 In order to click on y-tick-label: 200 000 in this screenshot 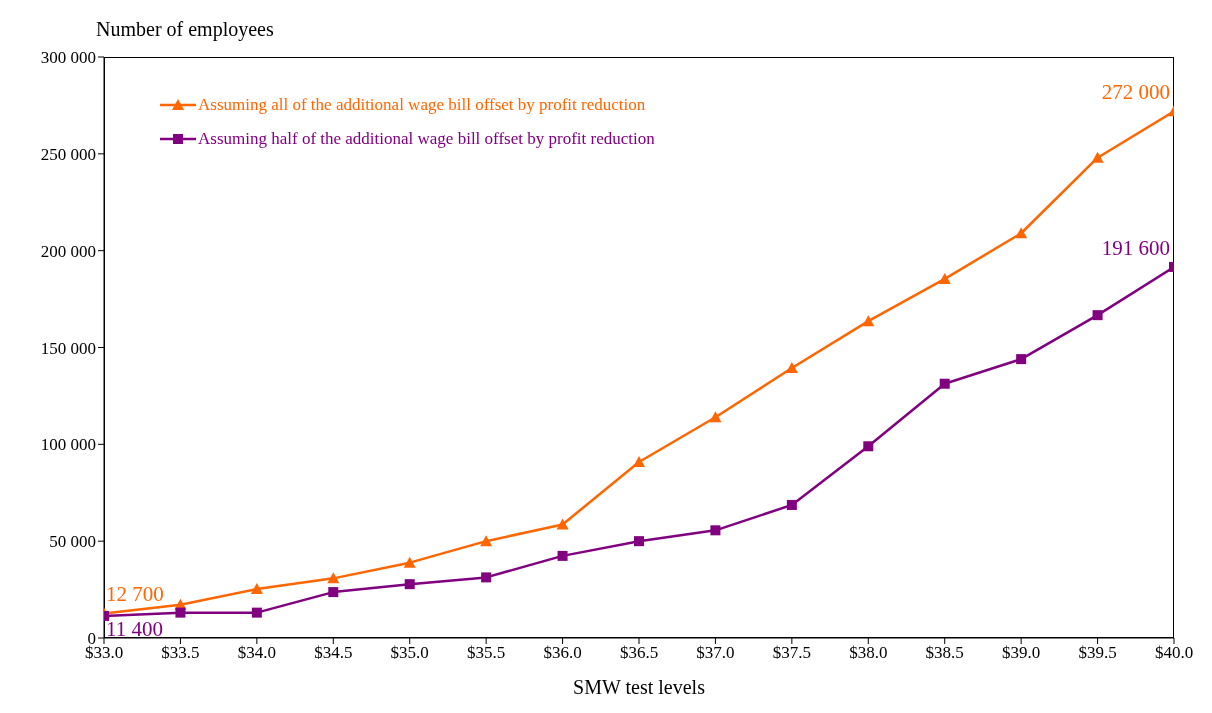, I will do `click(68, 251)`.